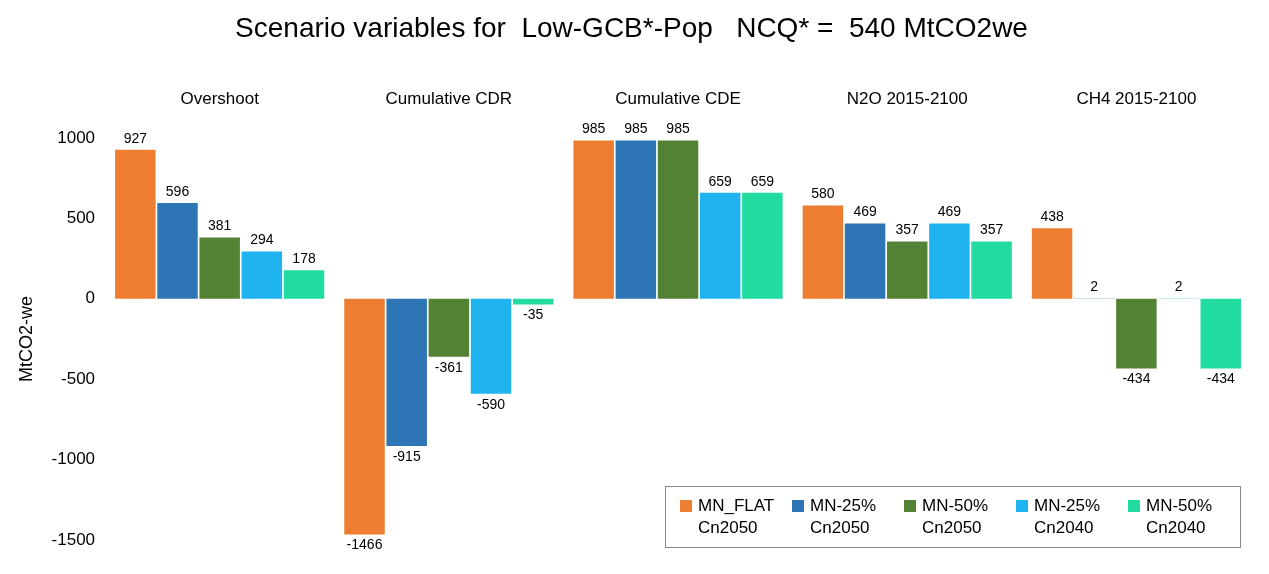 The height and width of the screenshot is (574, 1269). Describe the element at coordinates (364, 544) in the screenshot. I see `data-label: -1466` at that location.